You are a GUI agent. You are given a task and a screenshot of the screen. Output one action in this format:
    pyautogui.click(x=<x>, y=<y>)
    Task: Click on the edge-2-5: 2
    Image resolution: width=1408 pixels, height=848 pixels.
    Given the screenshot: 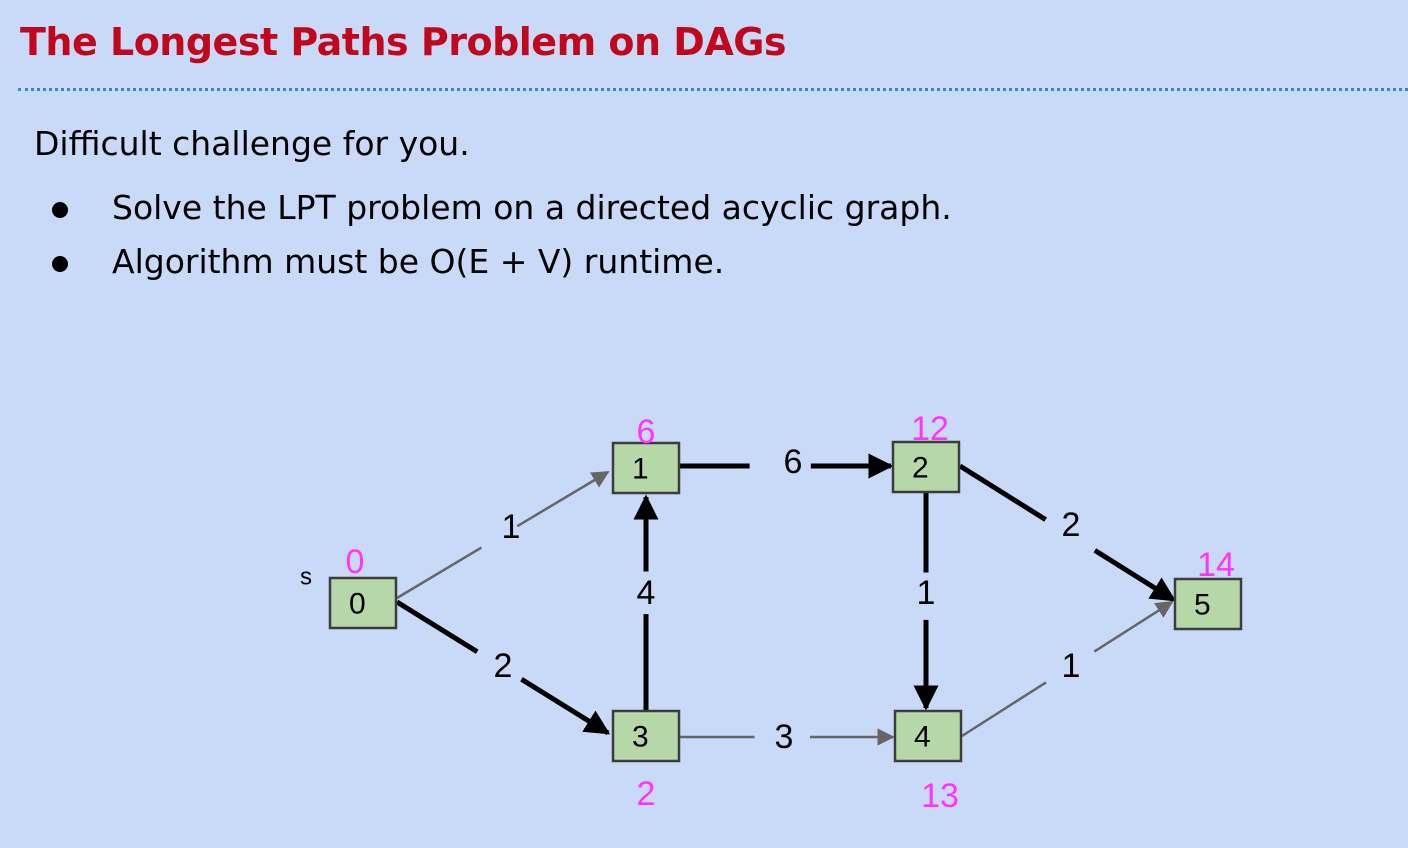 What is the action you would take?
    pyautogui.click(x=1067, y=533)
    